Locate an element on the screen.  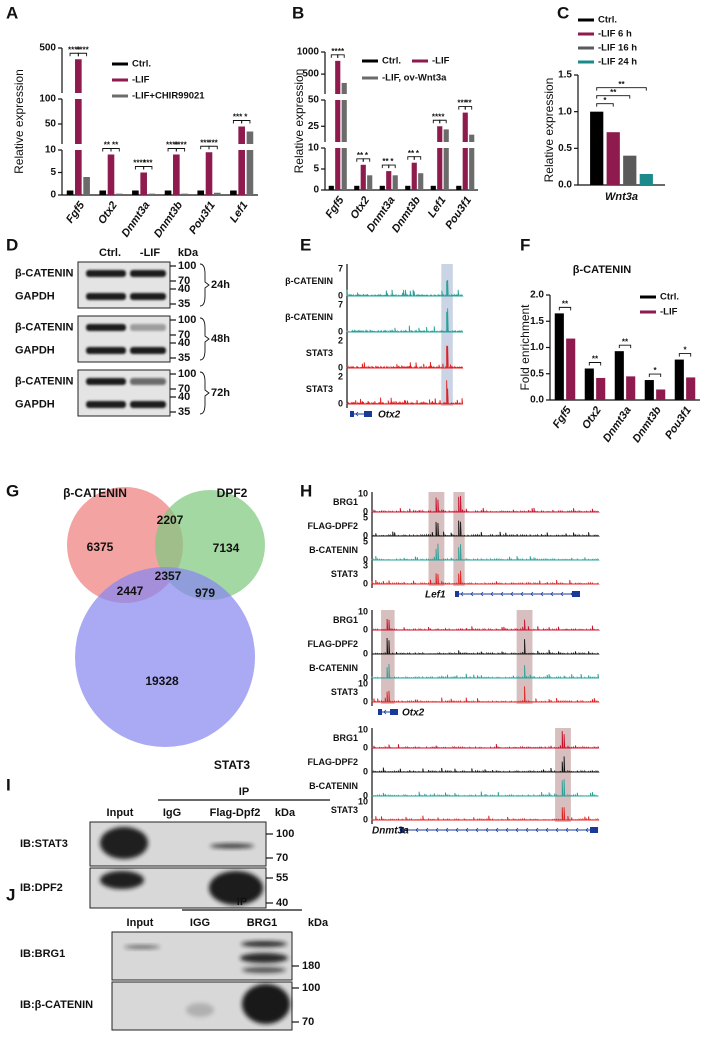
sig-label: **** is located at coordinates (172, 145).